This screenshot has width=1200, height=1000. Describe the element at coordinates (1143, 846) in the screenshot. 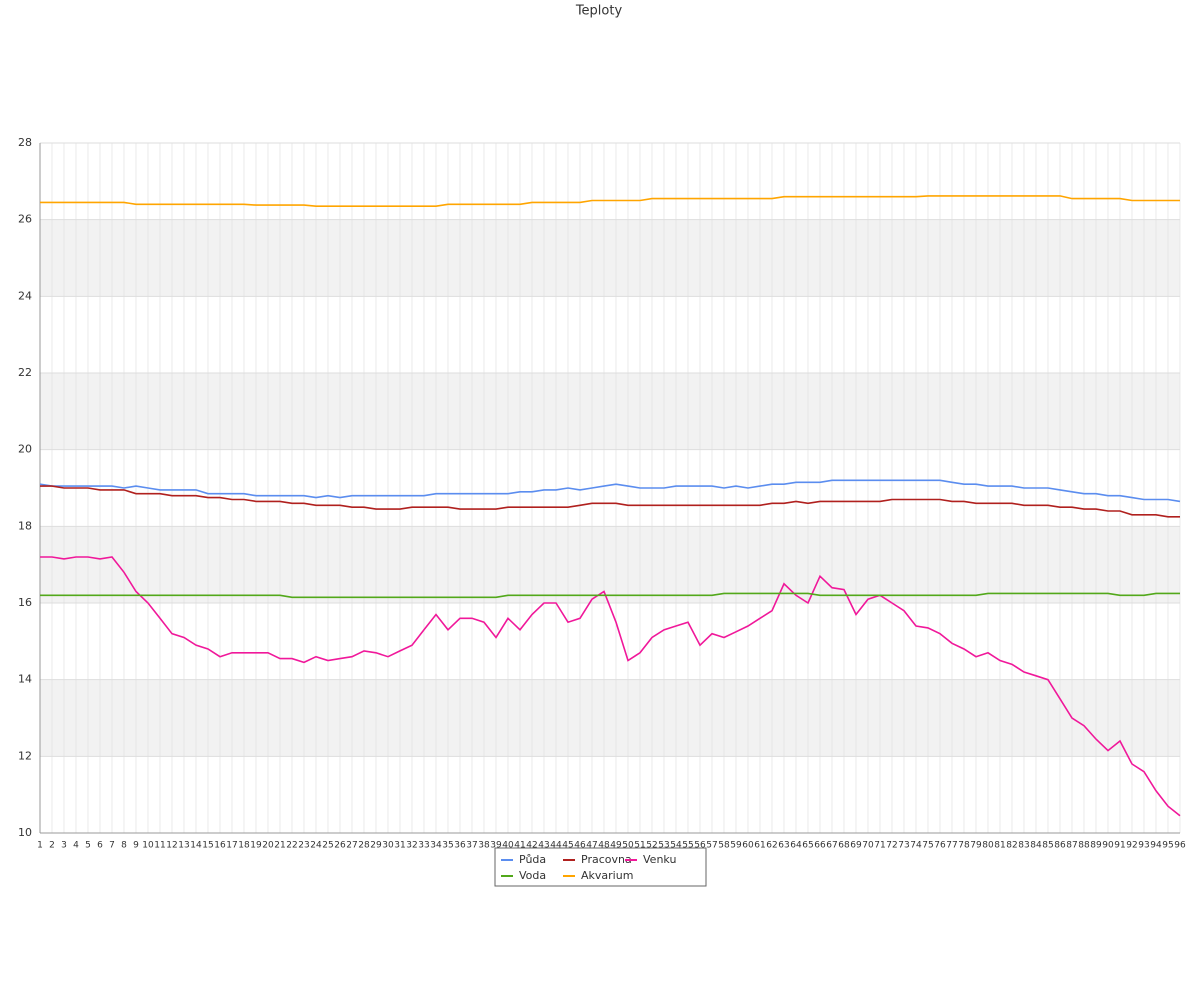

I see `x-tick-label: 93` at that location.